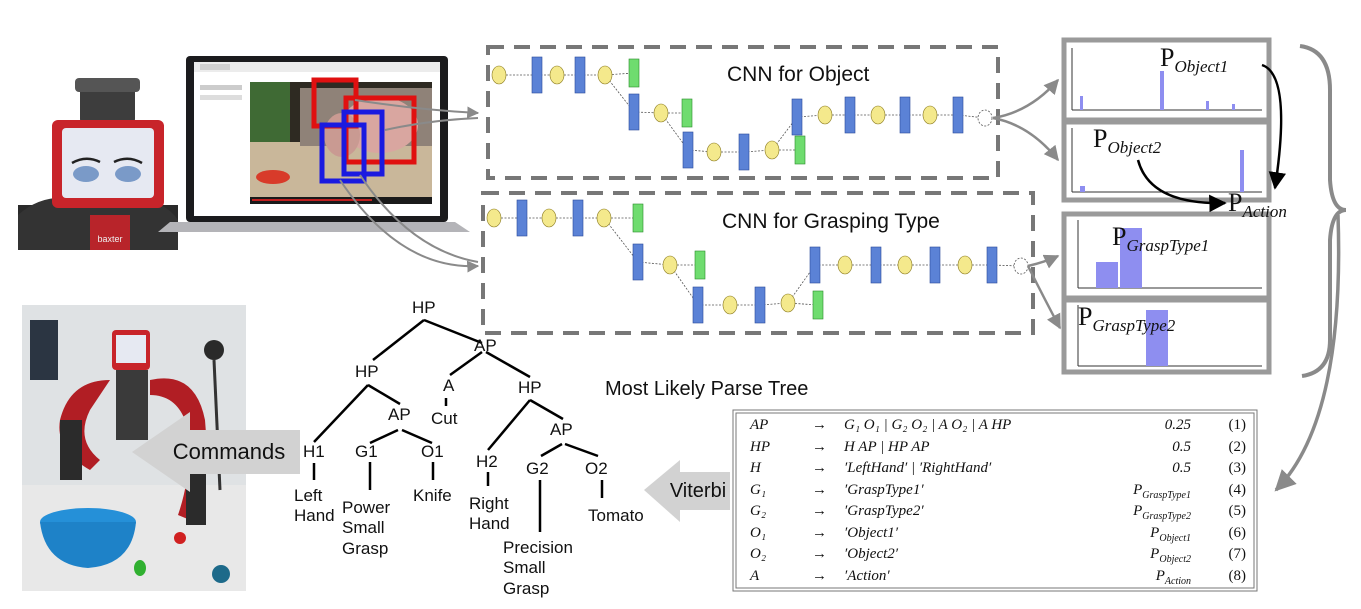 The width and height of the screenshot is (1361, 609). What do you see at coordinates (98, 164) in the screenshot?
I see `baxter-robot-illustration: baxter` at bounding box center [98, 164].